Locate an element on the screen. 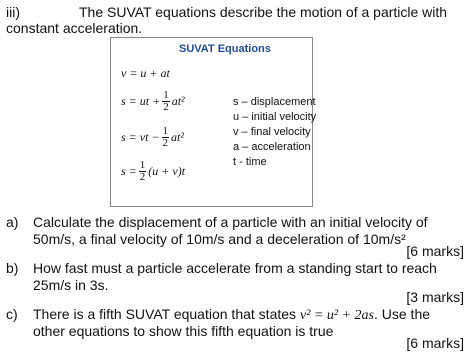  equation: v = u + at is located at coordinates (145, 73).